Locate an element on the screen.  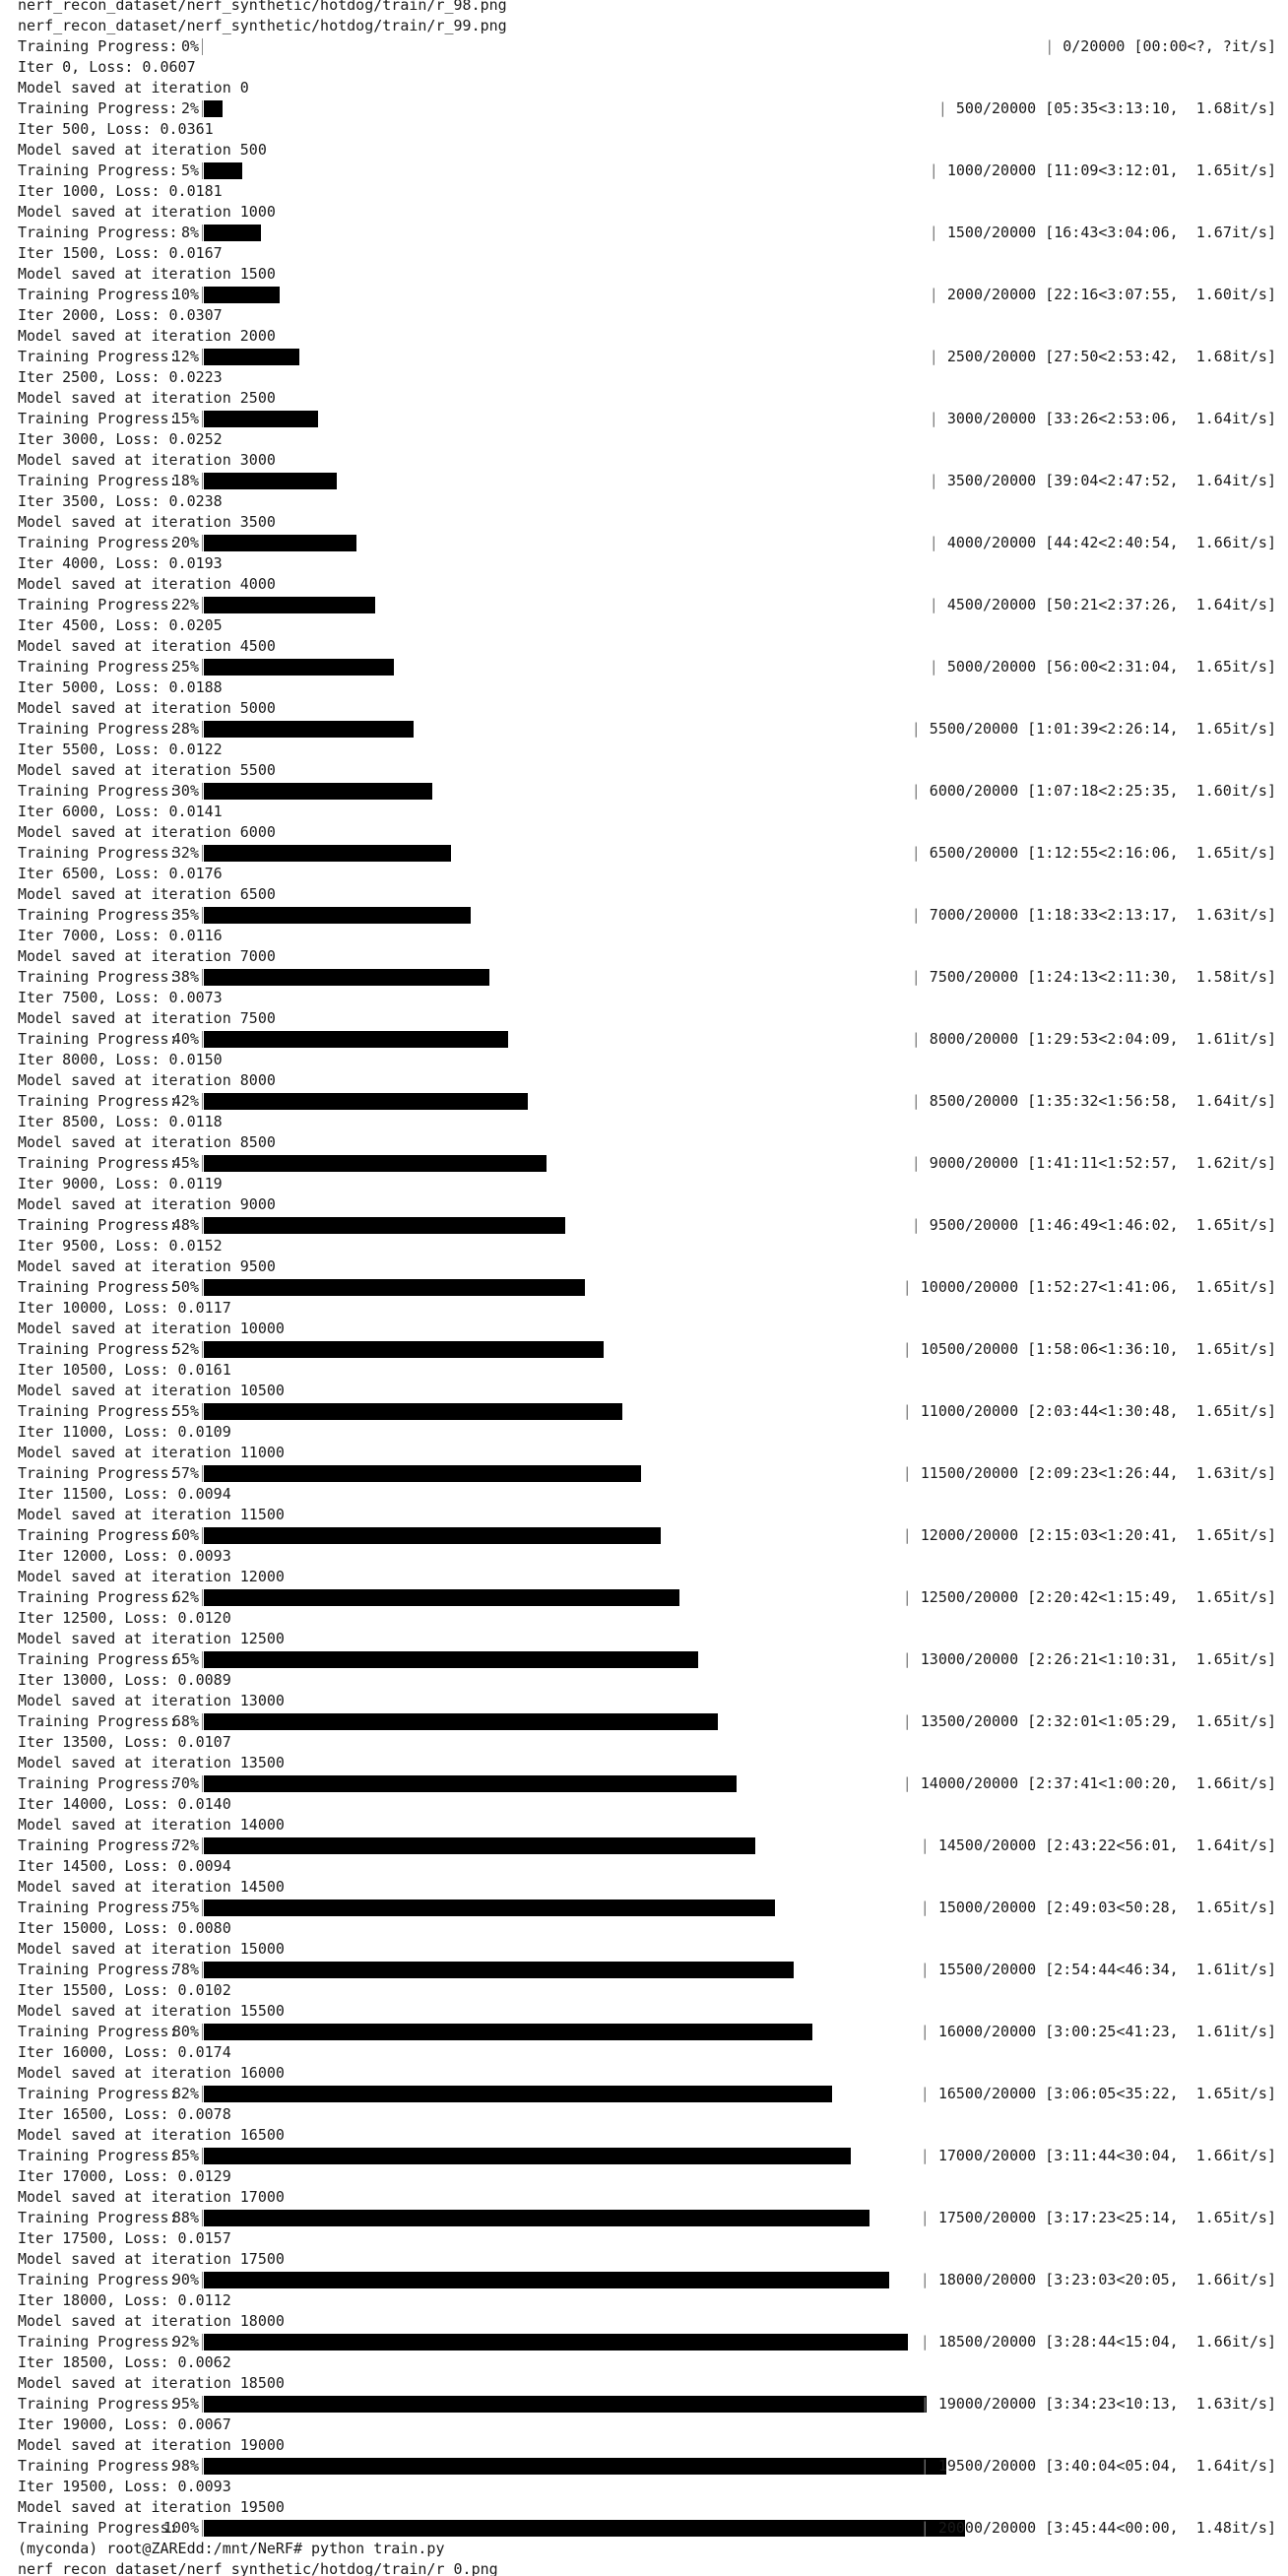
iter-loss-line: Iter 18500, Loss: 0.0062 is located at coordinates (124, 2362).